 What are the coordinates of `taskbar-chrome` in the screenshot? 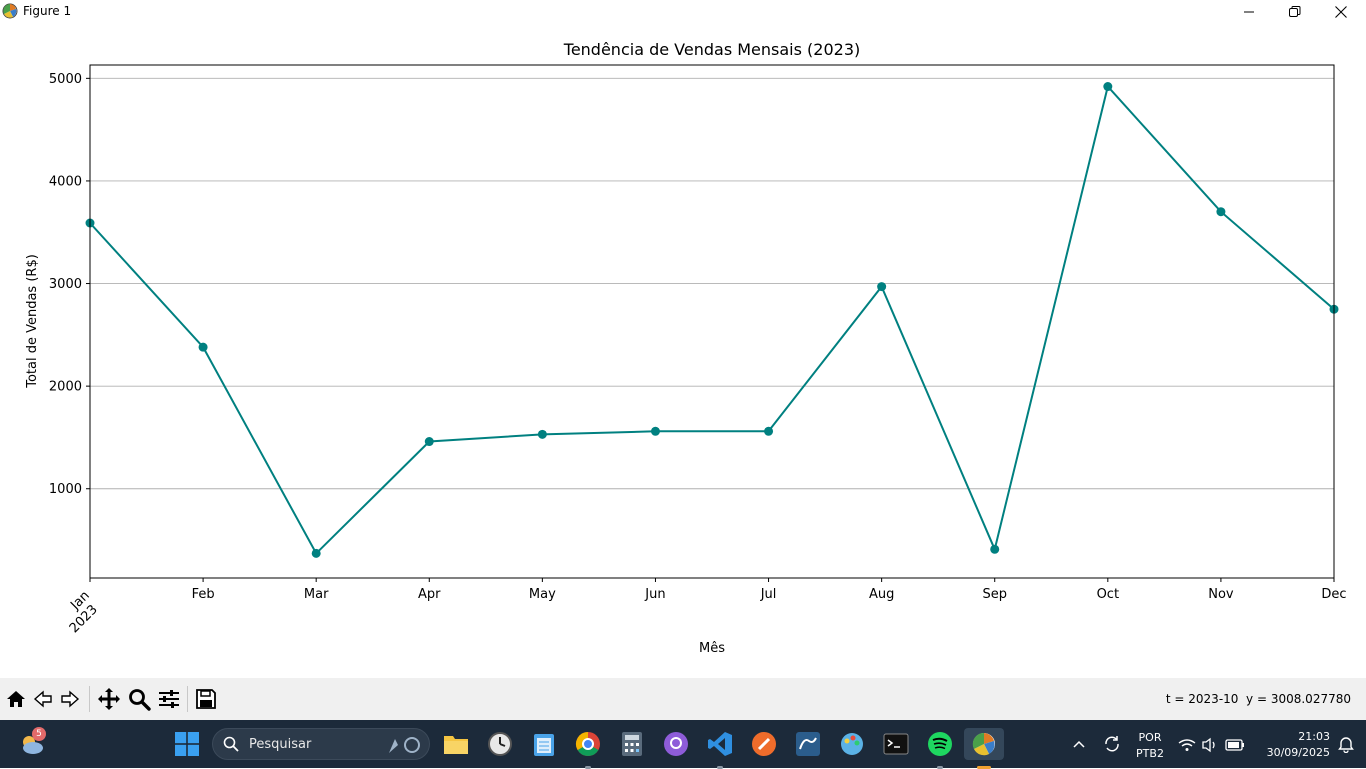 It's located at (588, 748).